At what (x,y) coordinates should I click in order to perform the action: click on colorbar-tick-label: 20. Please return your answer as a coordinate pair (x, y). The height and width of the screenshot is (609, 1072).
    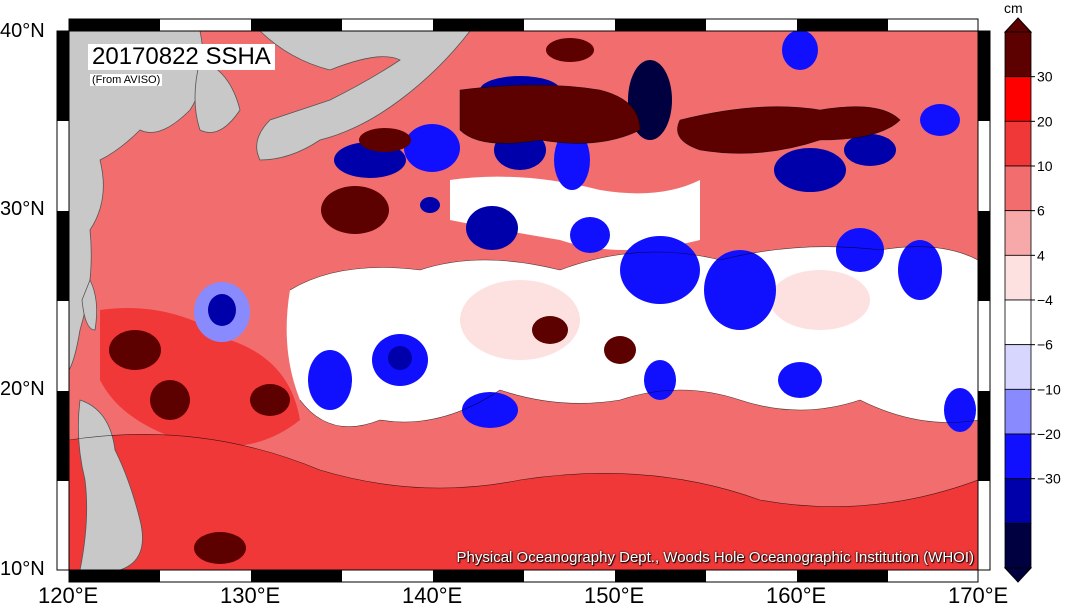
    Looking at the image, I should click on (1045, 121).